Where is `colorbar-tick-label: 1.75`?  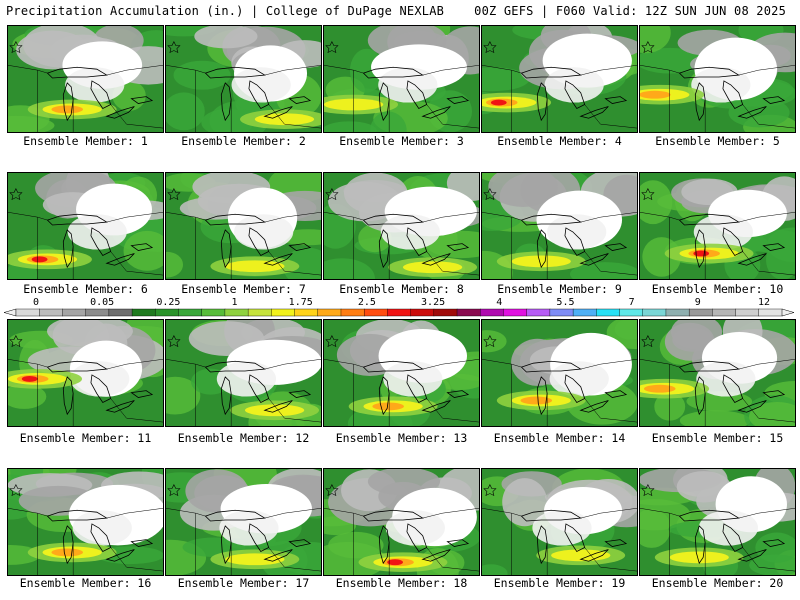 colorbar-tick-label: 1.75 is located at coordinates (300, 302).